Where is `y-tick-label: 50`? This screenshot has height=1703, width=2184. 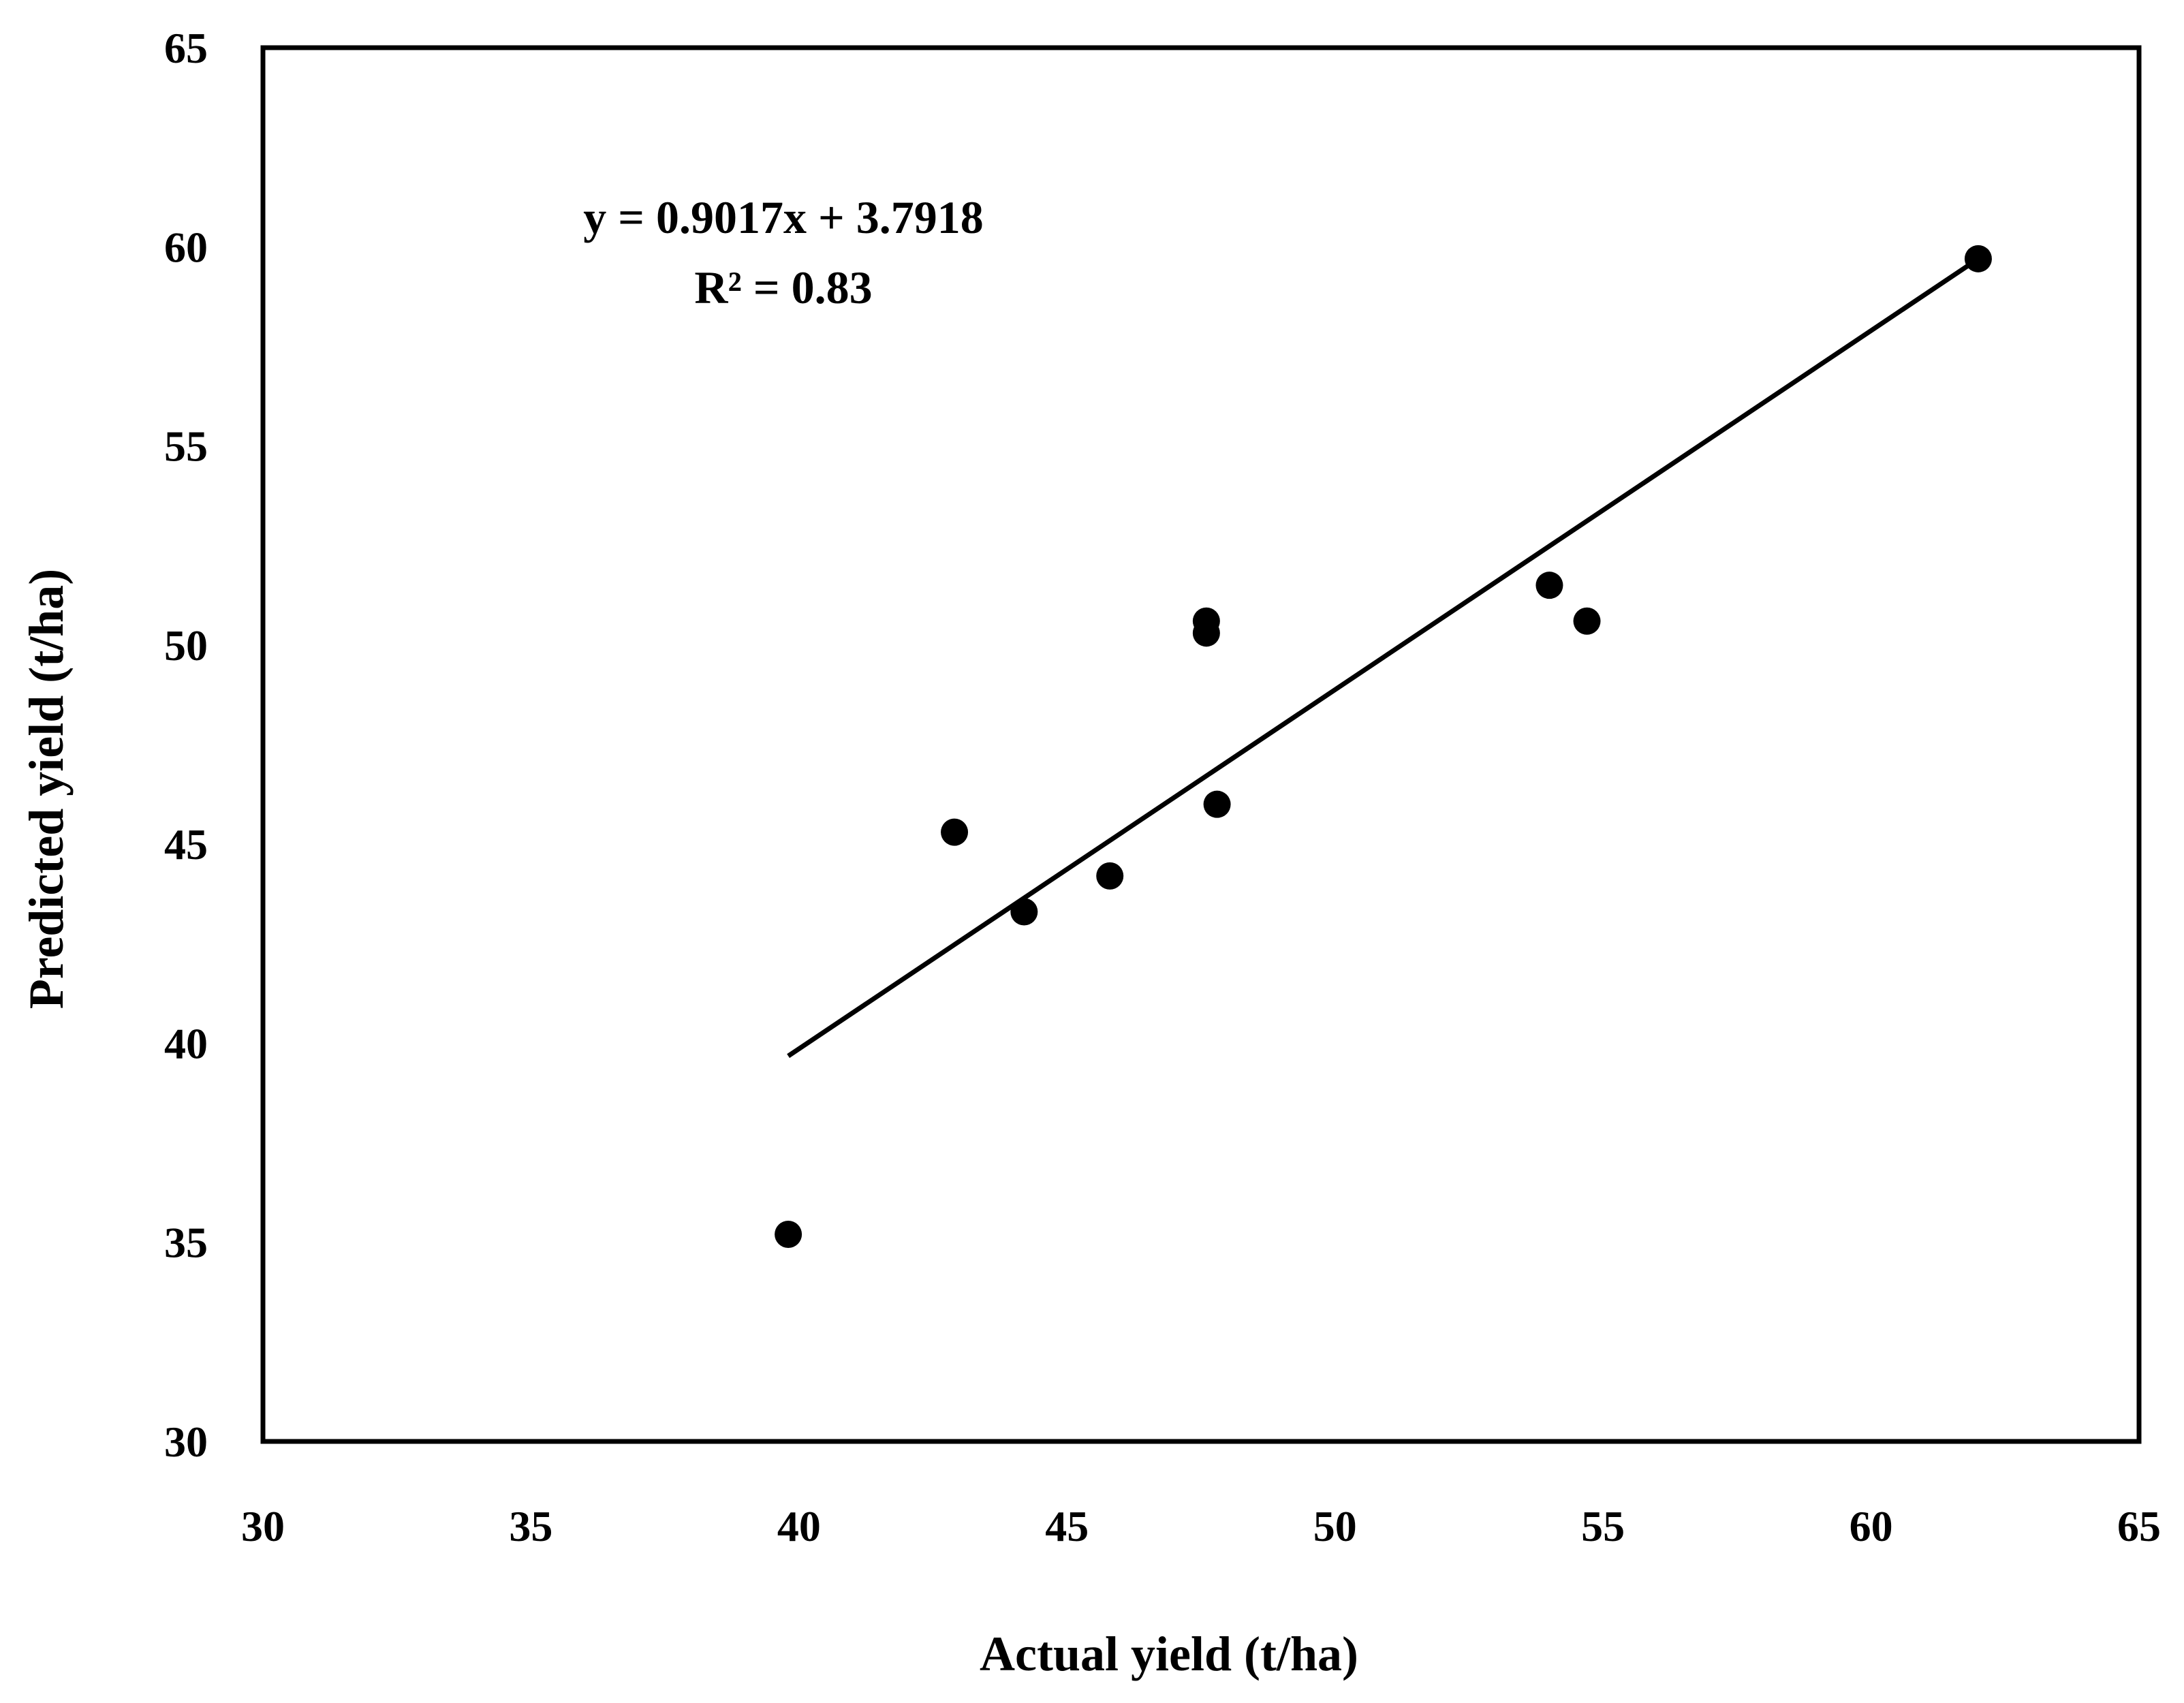 y-tick-label: 50 is located at coordinates (186, 645).